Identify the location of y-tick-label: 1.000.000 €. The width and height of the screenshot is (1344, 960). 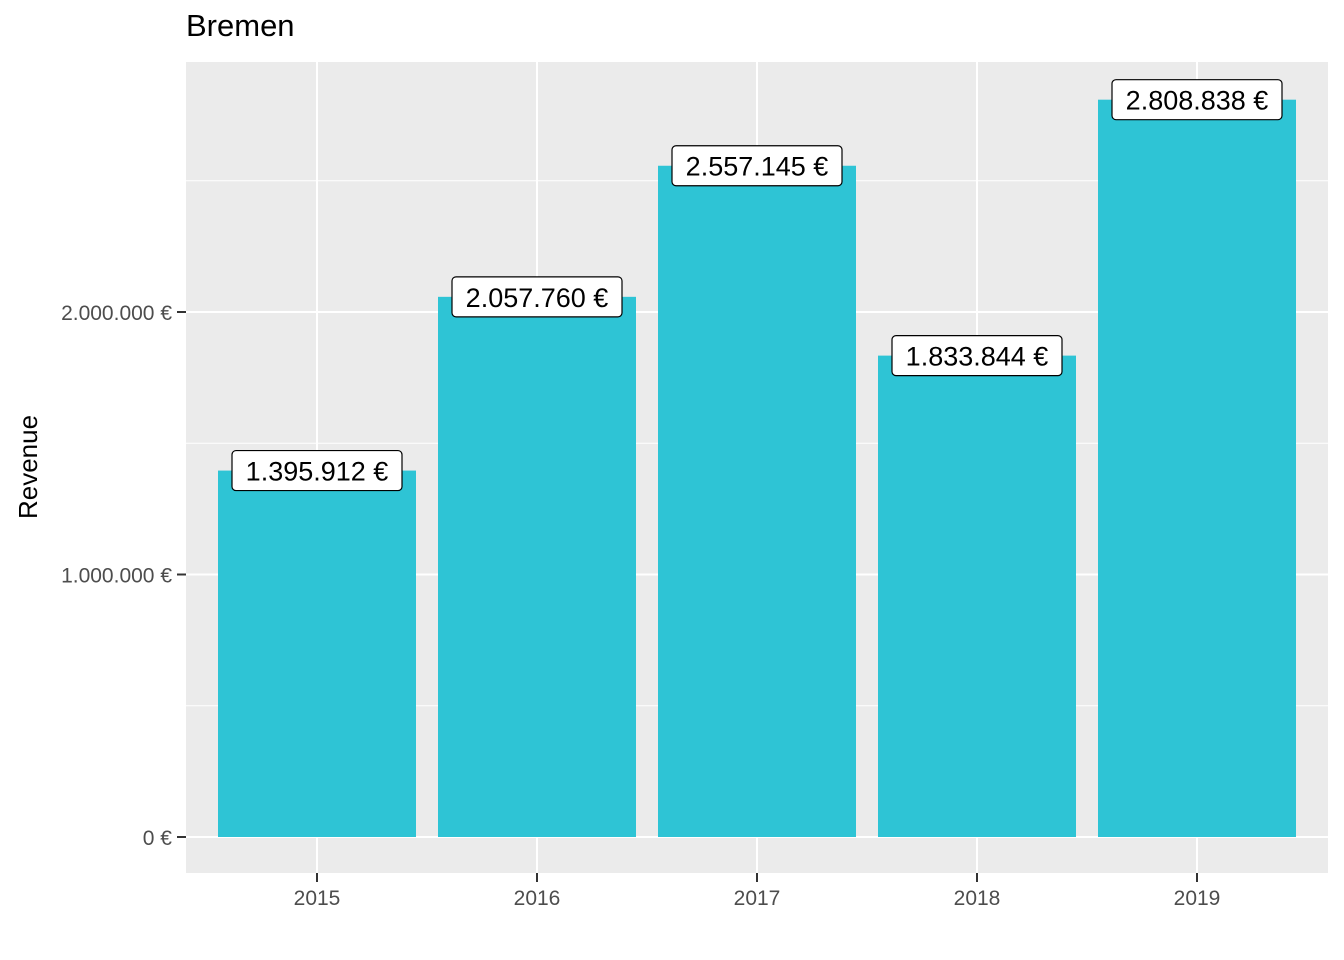
(116, 576).